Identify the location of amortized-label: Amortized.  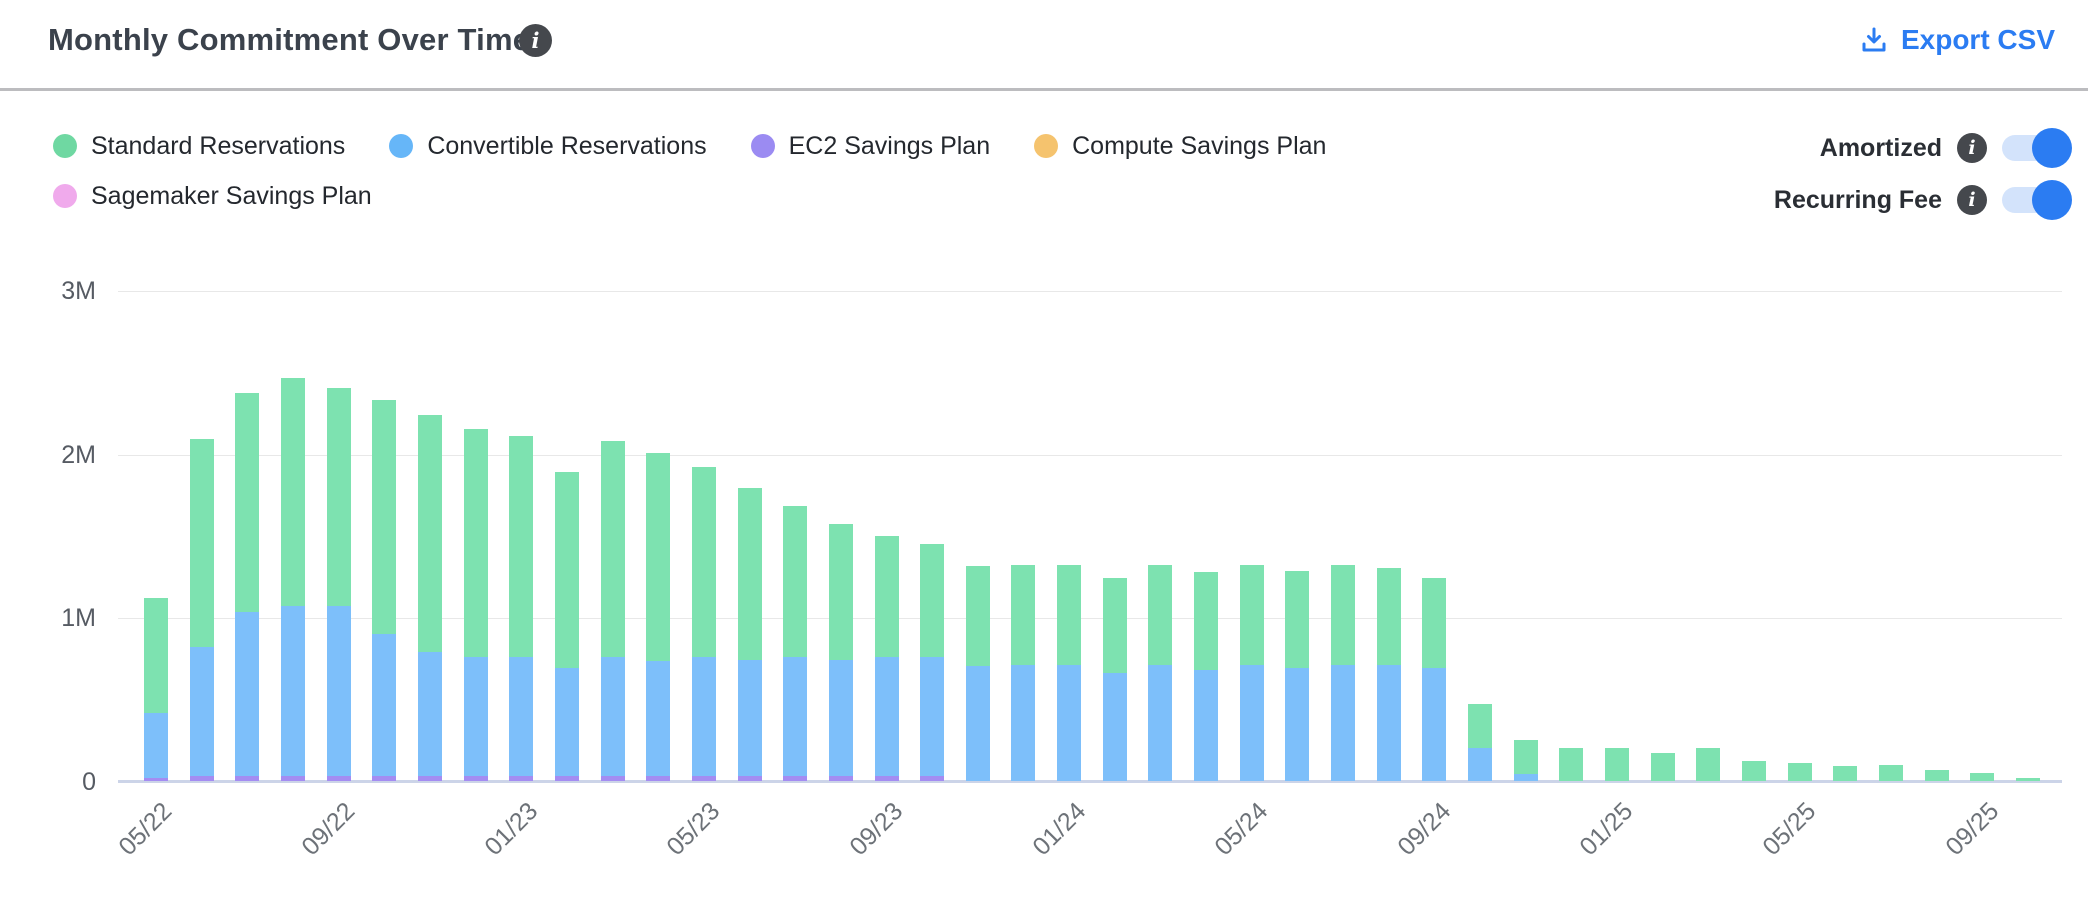
(1880, 147).